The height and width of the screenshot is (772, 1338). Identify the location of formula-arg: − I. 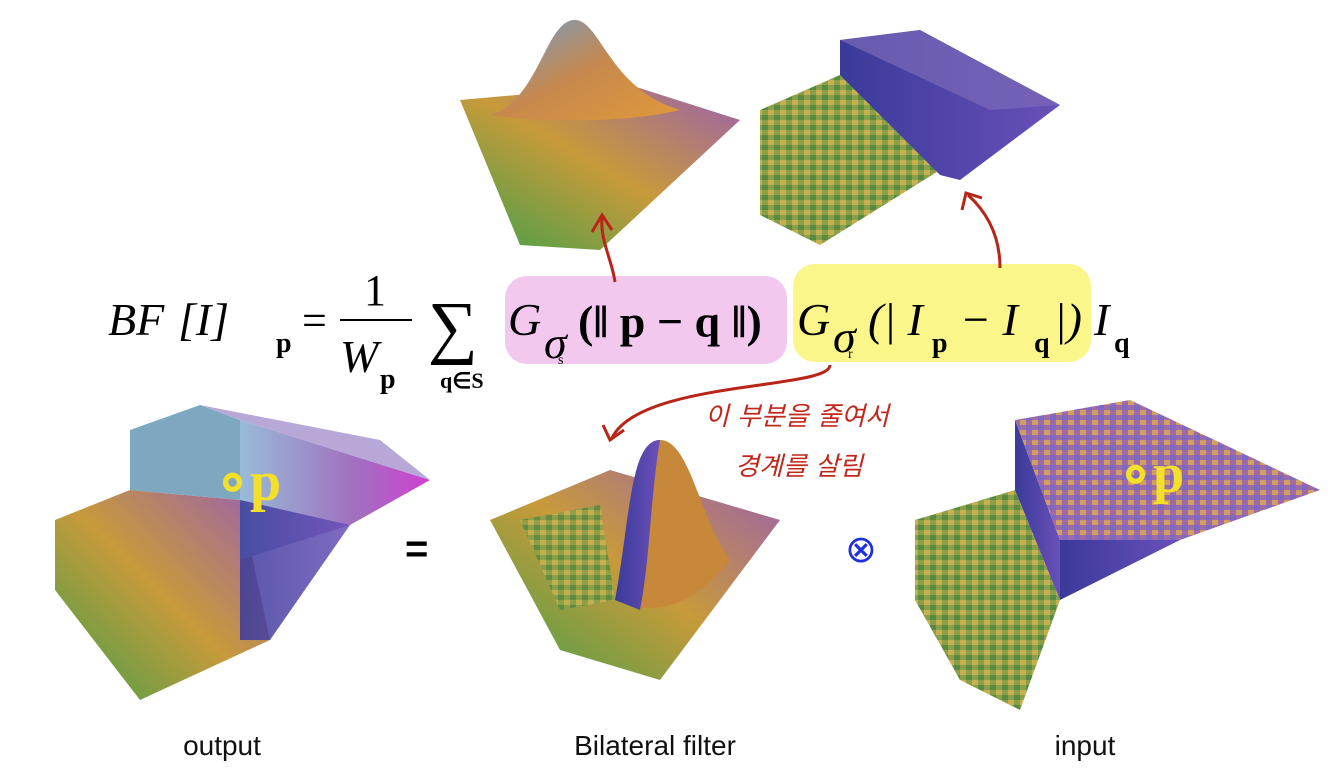
(990, 319).